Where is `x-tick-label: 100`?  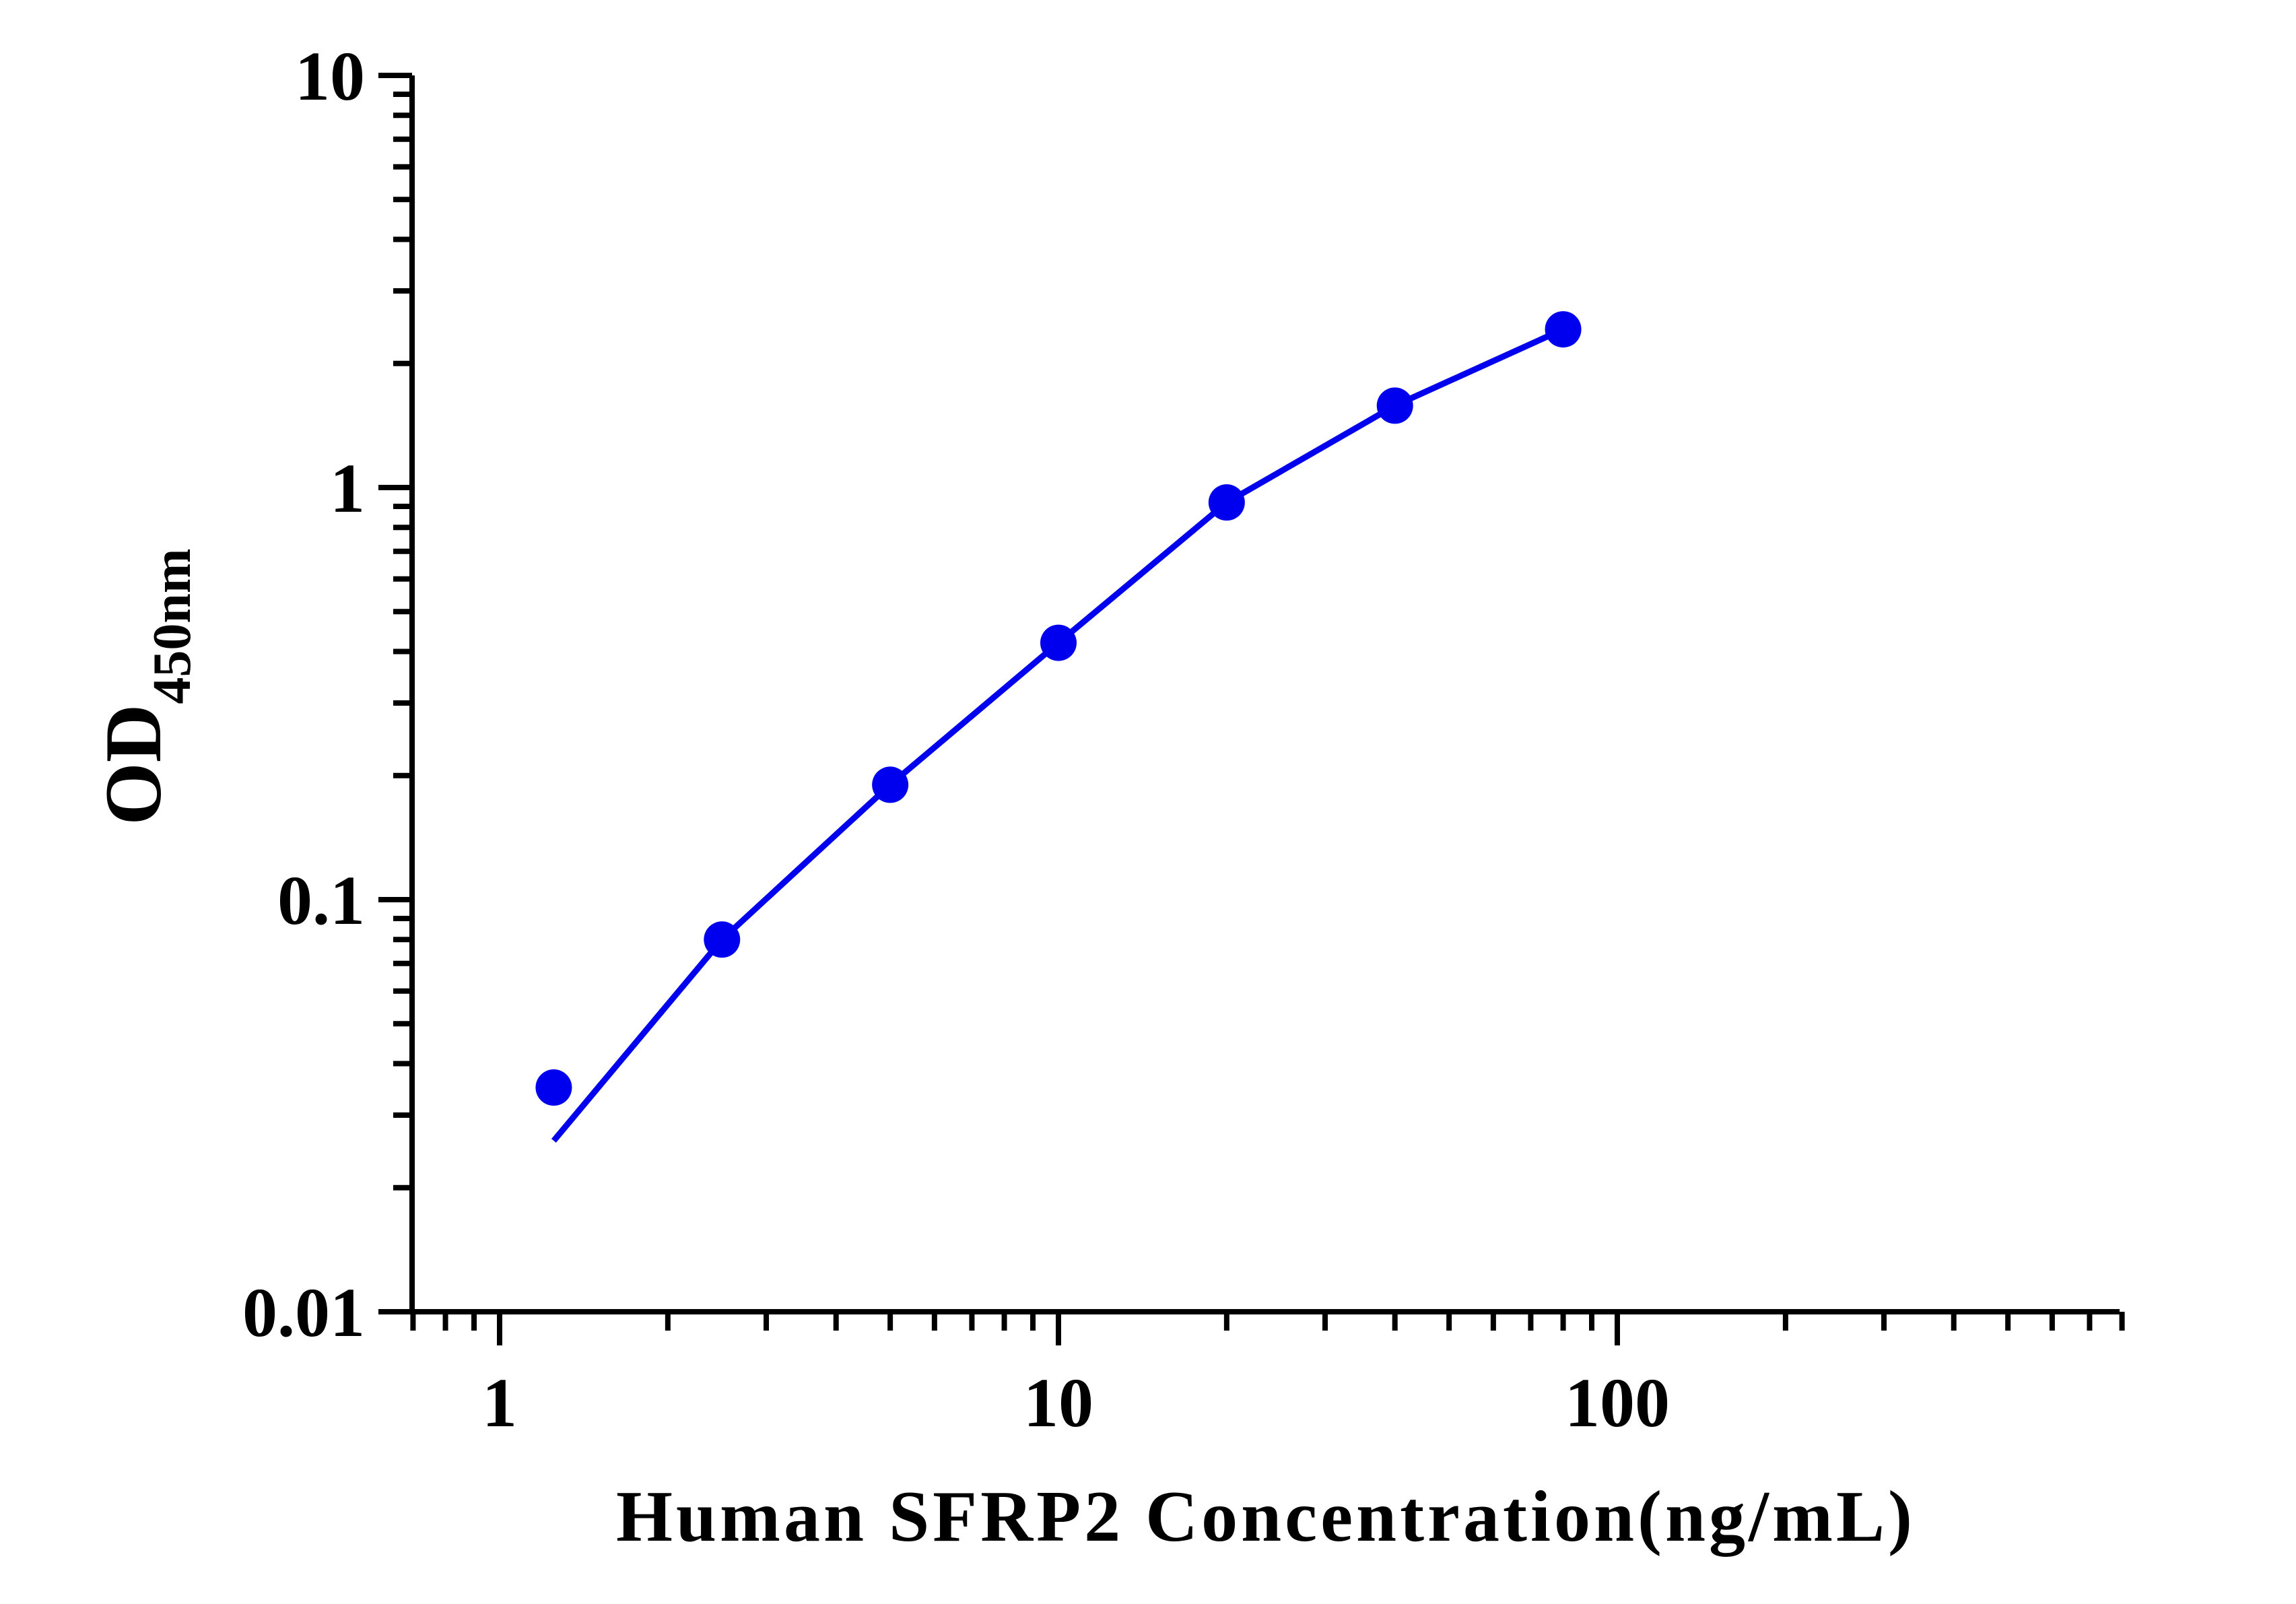 x-tick-label: 100 is located at coordinates (1617, 1403).